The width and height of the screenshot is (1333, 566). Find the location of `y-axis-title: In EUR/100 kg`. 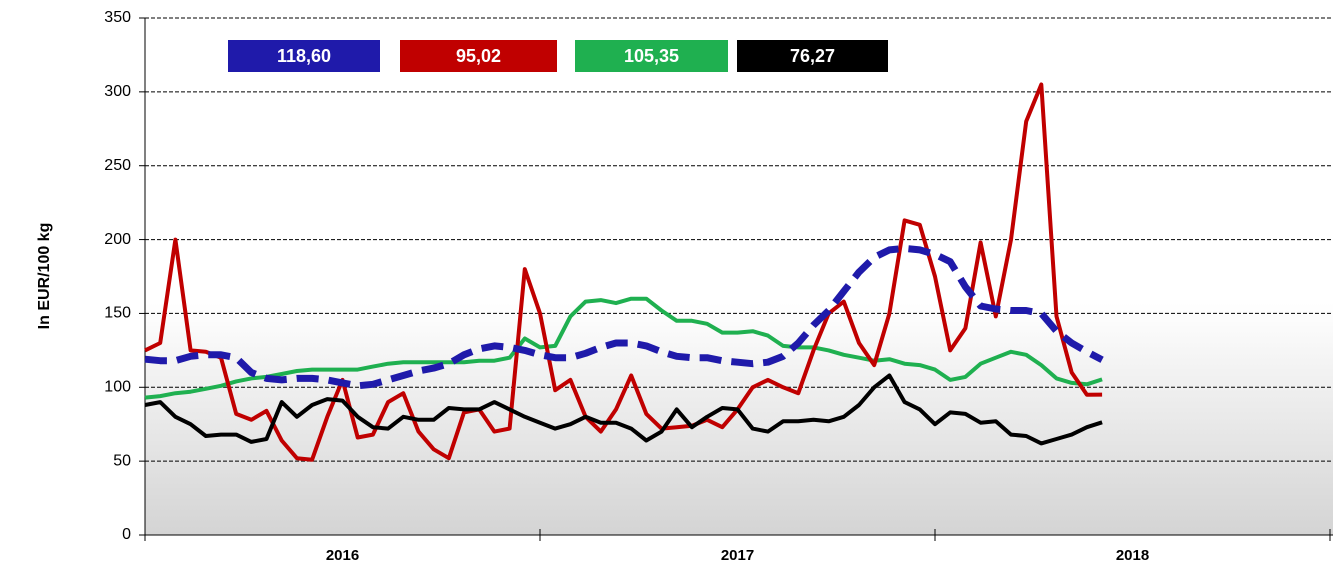

y-axis-title: In EUR/100 kg is located at coordinates (44, 276).